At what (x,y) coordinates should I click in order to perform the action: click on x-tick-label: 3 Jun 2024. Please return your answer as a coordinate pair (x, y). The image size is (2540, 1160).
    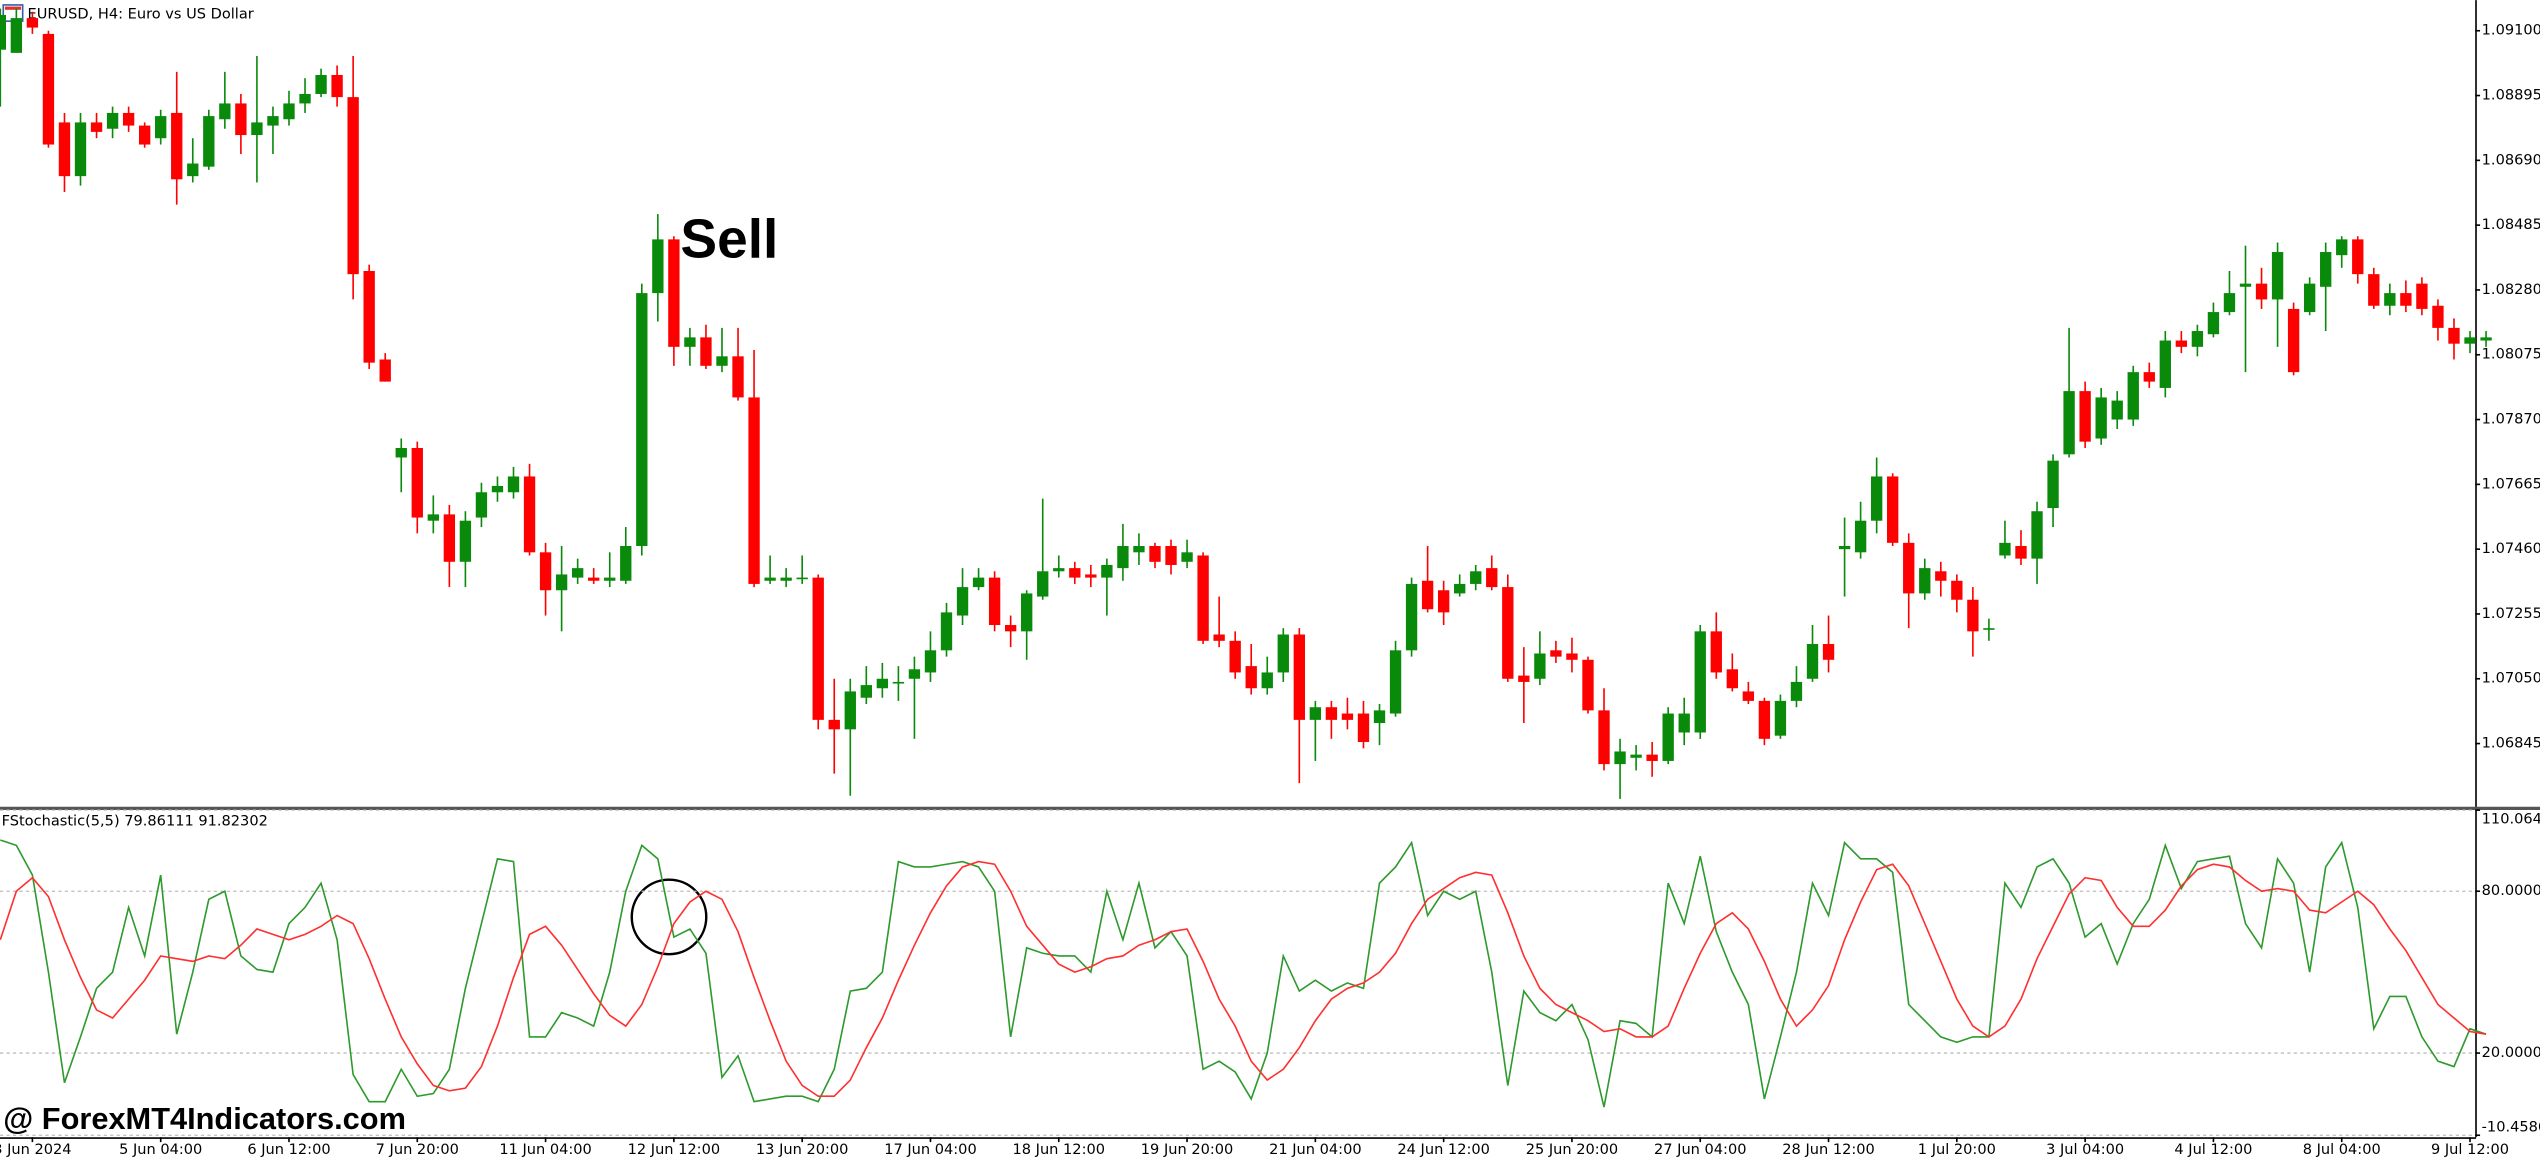
    Looking at the image, I should click on (36, 1149).